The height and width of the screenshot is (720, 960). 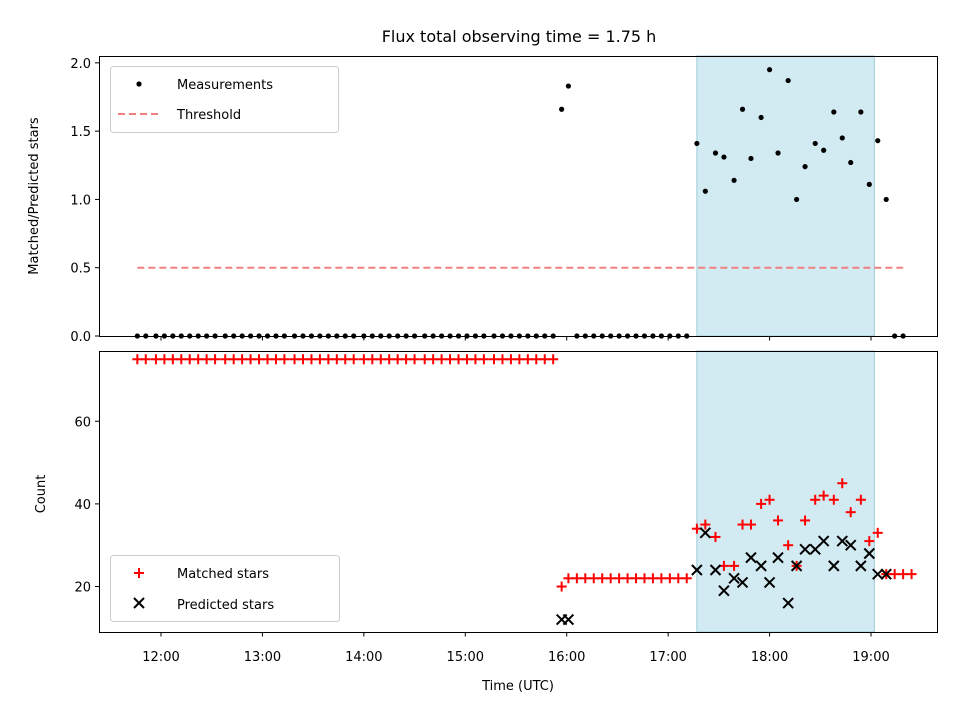 I want to click on y-tick-label: 0.5, so click(x=80, y=269).